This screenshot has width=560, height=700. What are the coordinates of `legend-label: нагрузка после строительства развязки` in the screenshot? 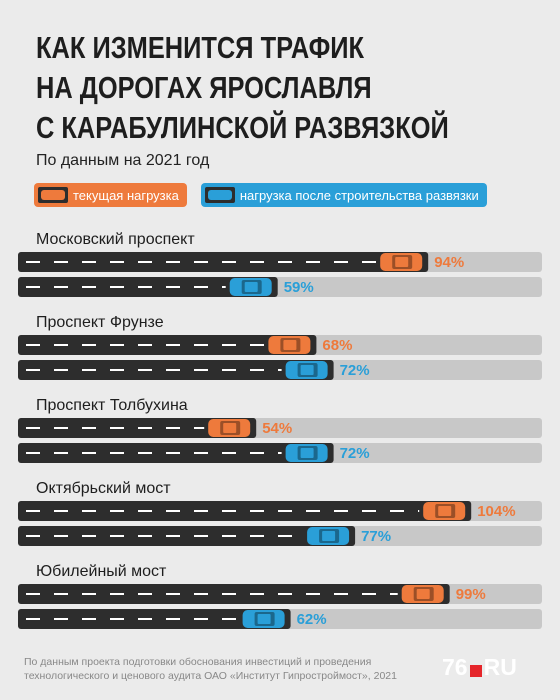 It's located at (359, 195).